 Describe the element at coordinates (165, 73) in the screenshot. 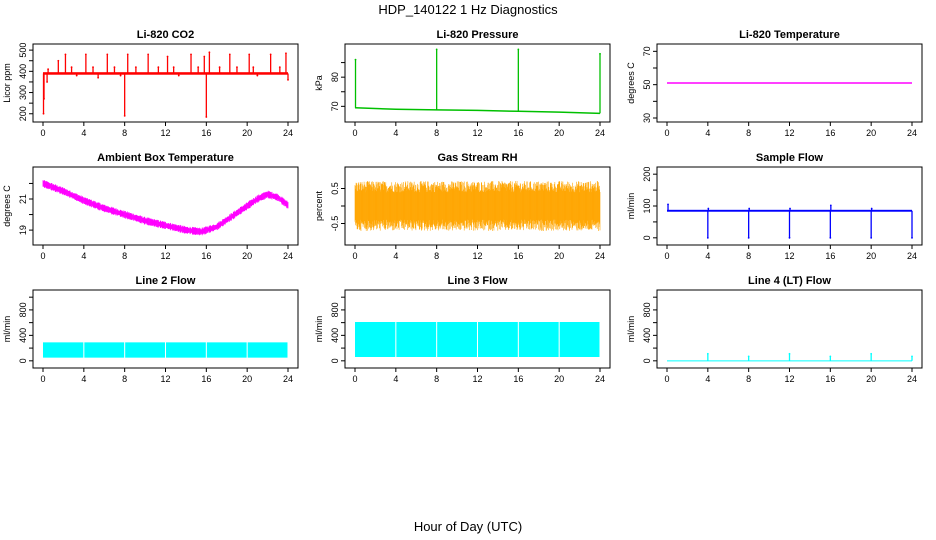

I see `baseline-band` at that location.